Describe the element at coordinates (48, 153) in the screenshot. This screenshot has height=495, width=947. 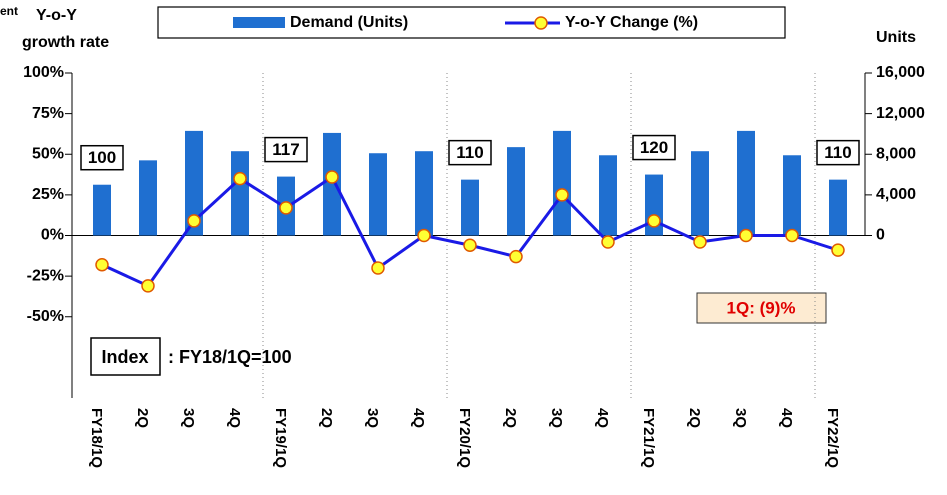
I see `y-tick-label: 50%` at that location.